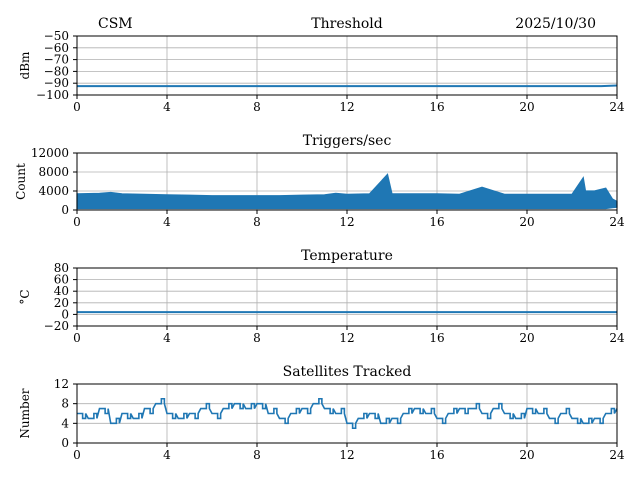 The height and width of the screenshot is (485, 640). I want to click on panel-2-xtick-label-0: 0, so click(77, 222).